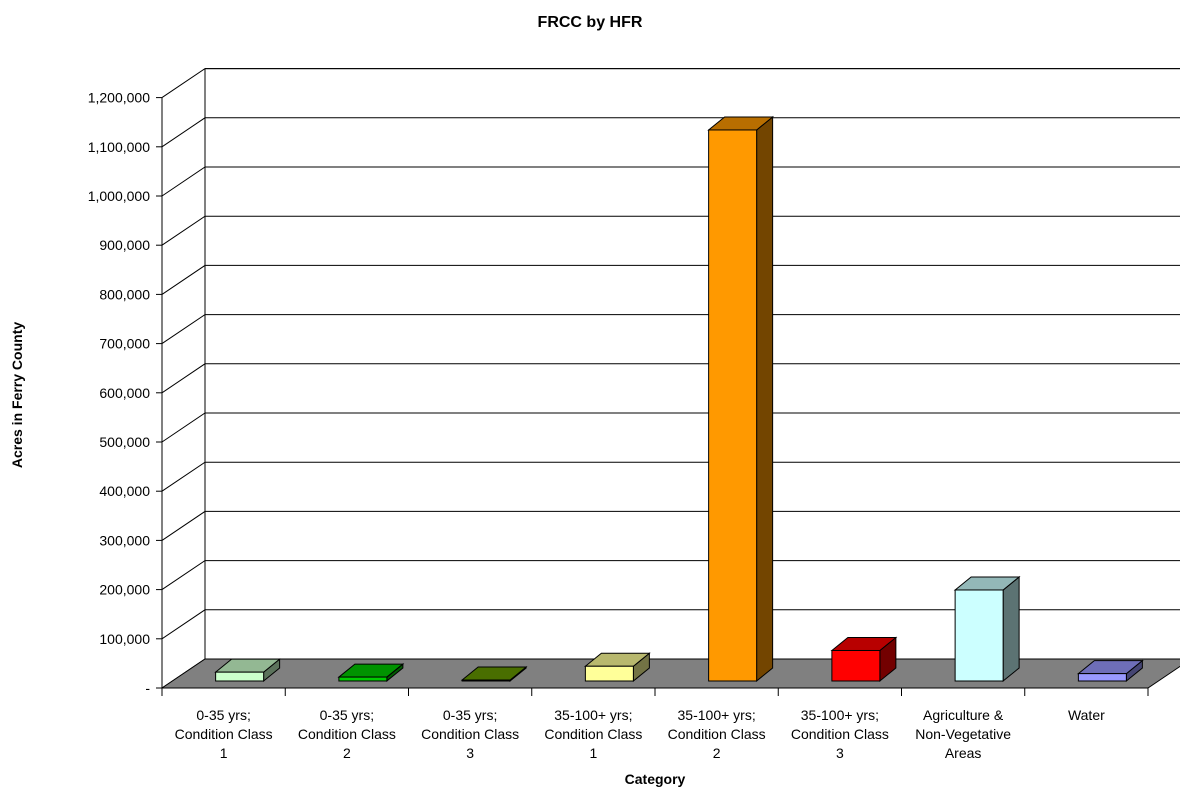 Image resolution: width=1180 pixels, height=791 pixels. What do you see at coordinates (17, 395) in the screenshot?
I see `y-axis-title: Acres in Ferry County` at bounding box center [17, 395].